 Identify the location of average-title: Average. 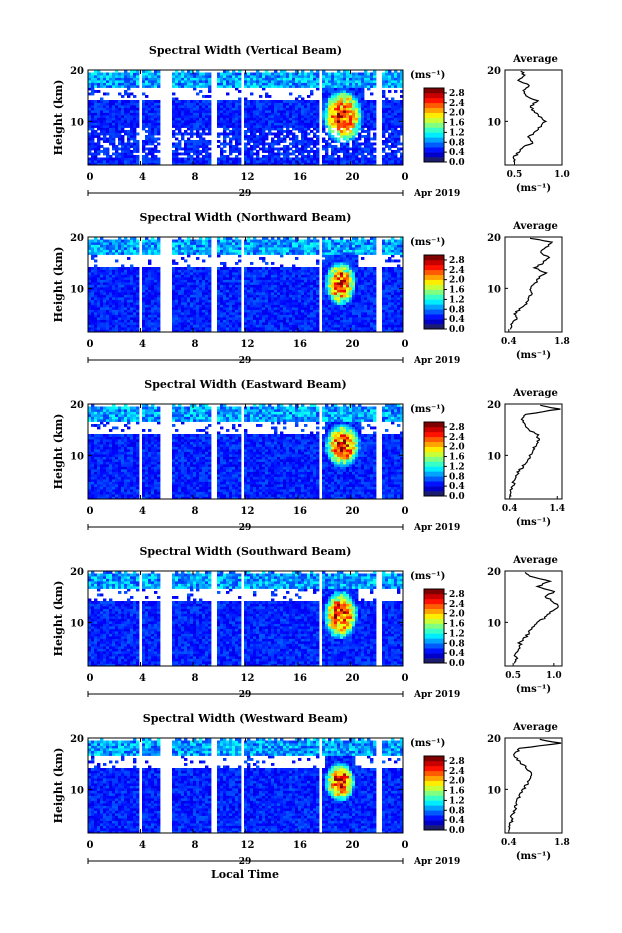
(535, 59).